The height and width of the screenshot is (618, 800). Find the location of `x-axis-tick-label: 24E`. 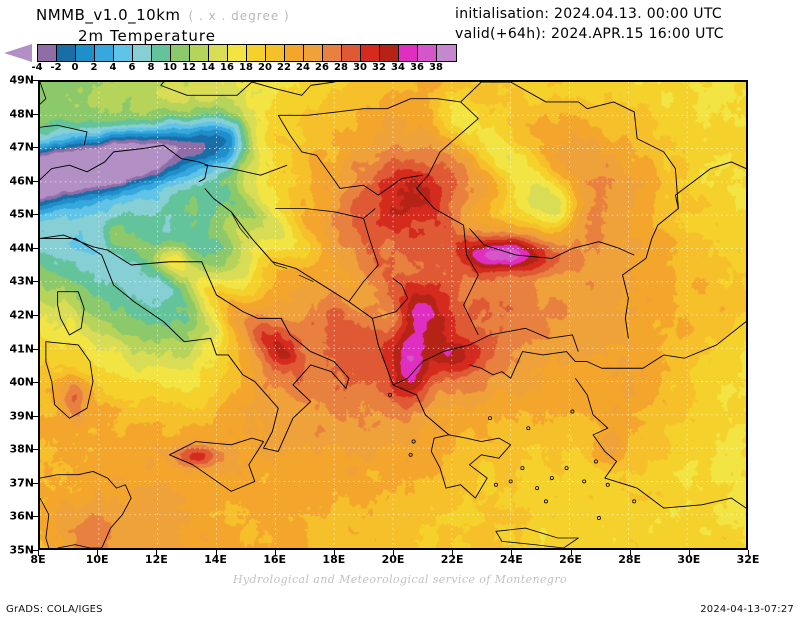

x-axis-tick-label: 24E is located at coordinates (511, 559).